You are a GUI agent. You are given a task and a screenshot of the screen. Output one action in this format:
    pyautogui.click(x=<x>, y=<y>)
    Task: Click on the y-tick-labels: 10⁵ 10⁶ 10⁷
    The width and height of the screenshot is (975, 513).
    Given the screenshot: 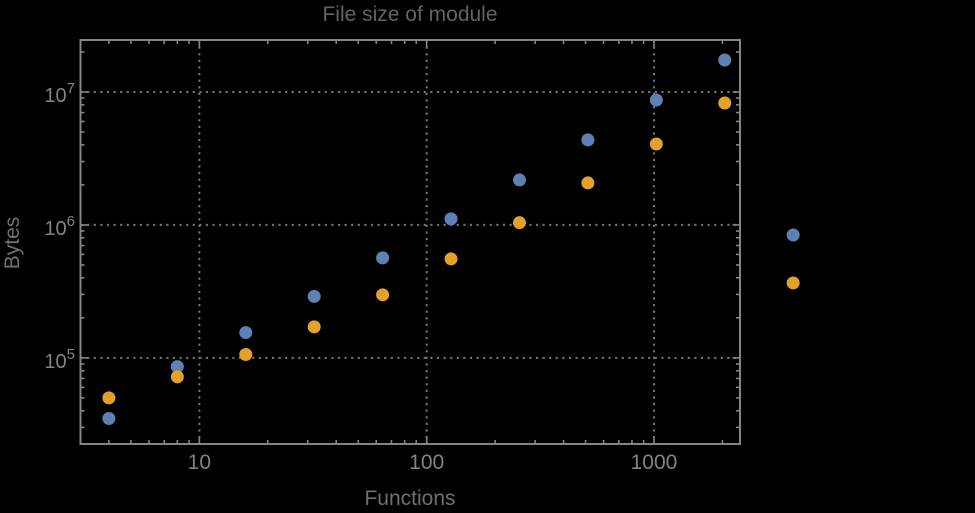 What is the action you would take?
    pyautogui.click(x=59, y=226)
    